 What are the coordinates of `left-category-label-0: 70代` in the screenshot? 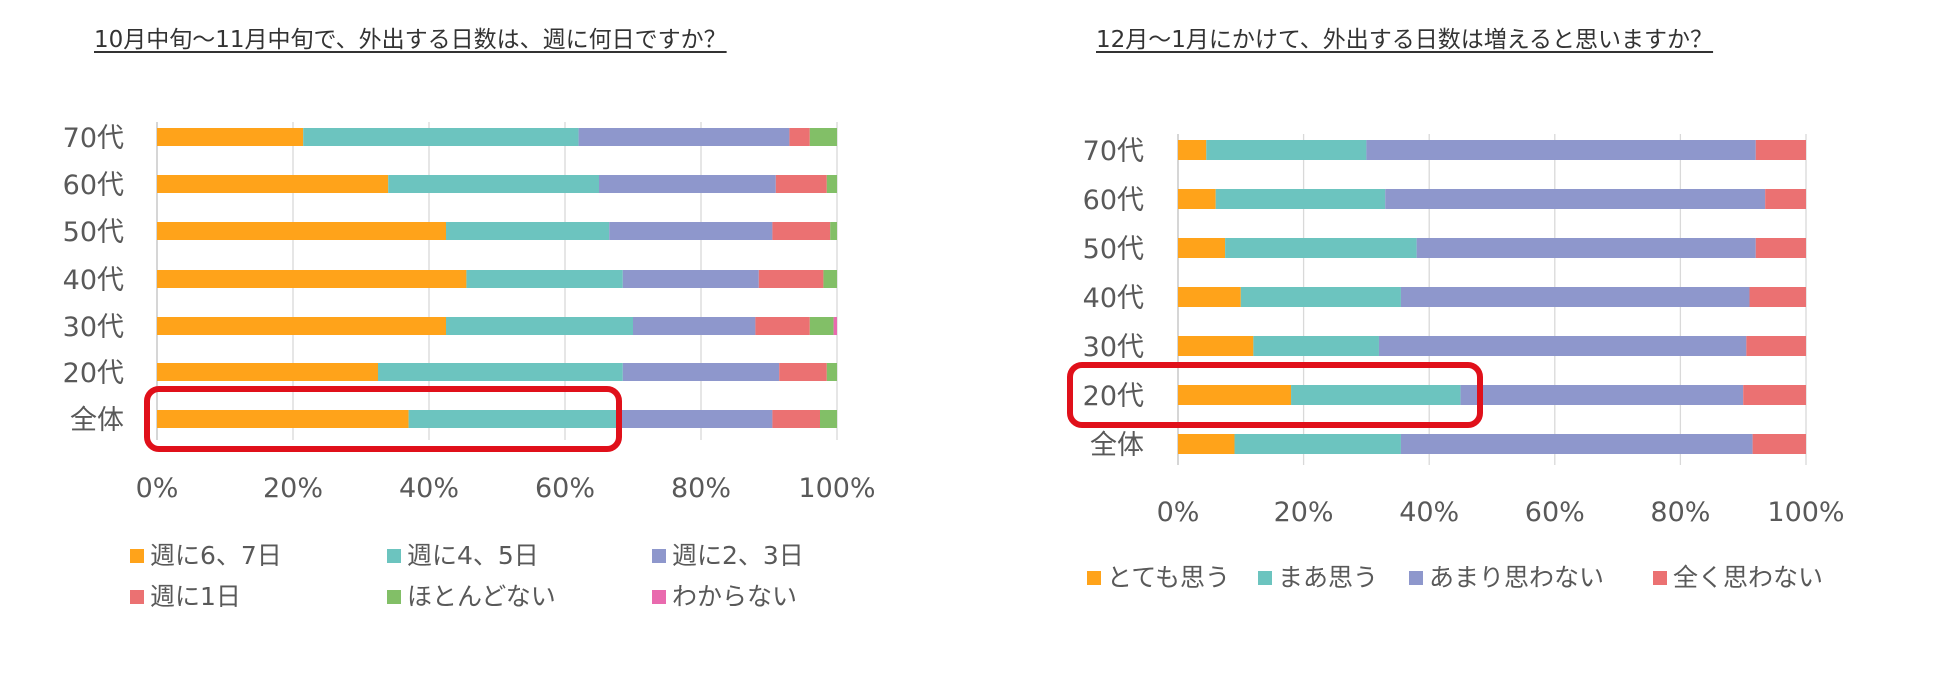 It's located at (93, 138).